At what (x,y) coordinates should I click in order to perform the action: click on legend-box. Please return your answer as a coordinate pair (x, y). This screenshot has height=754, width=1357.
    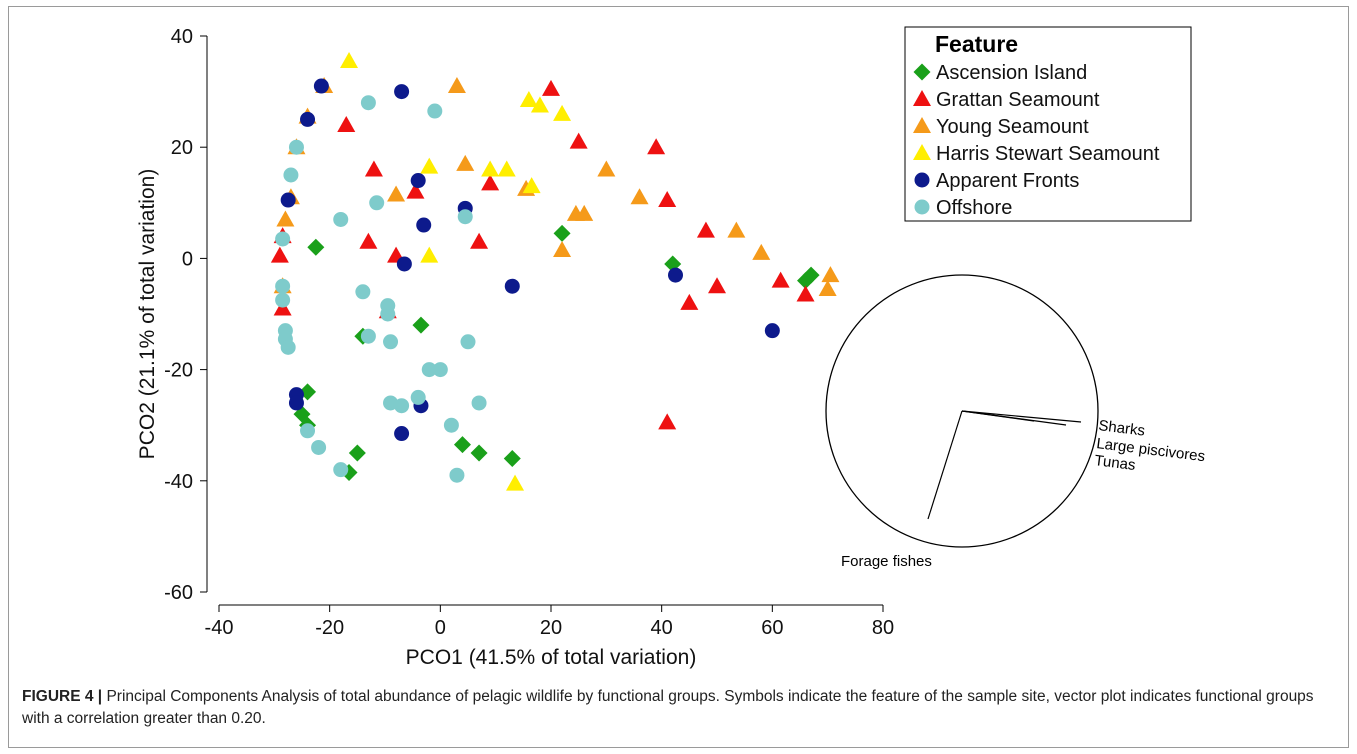
    Looking at the image, I should click on (1048, 124).